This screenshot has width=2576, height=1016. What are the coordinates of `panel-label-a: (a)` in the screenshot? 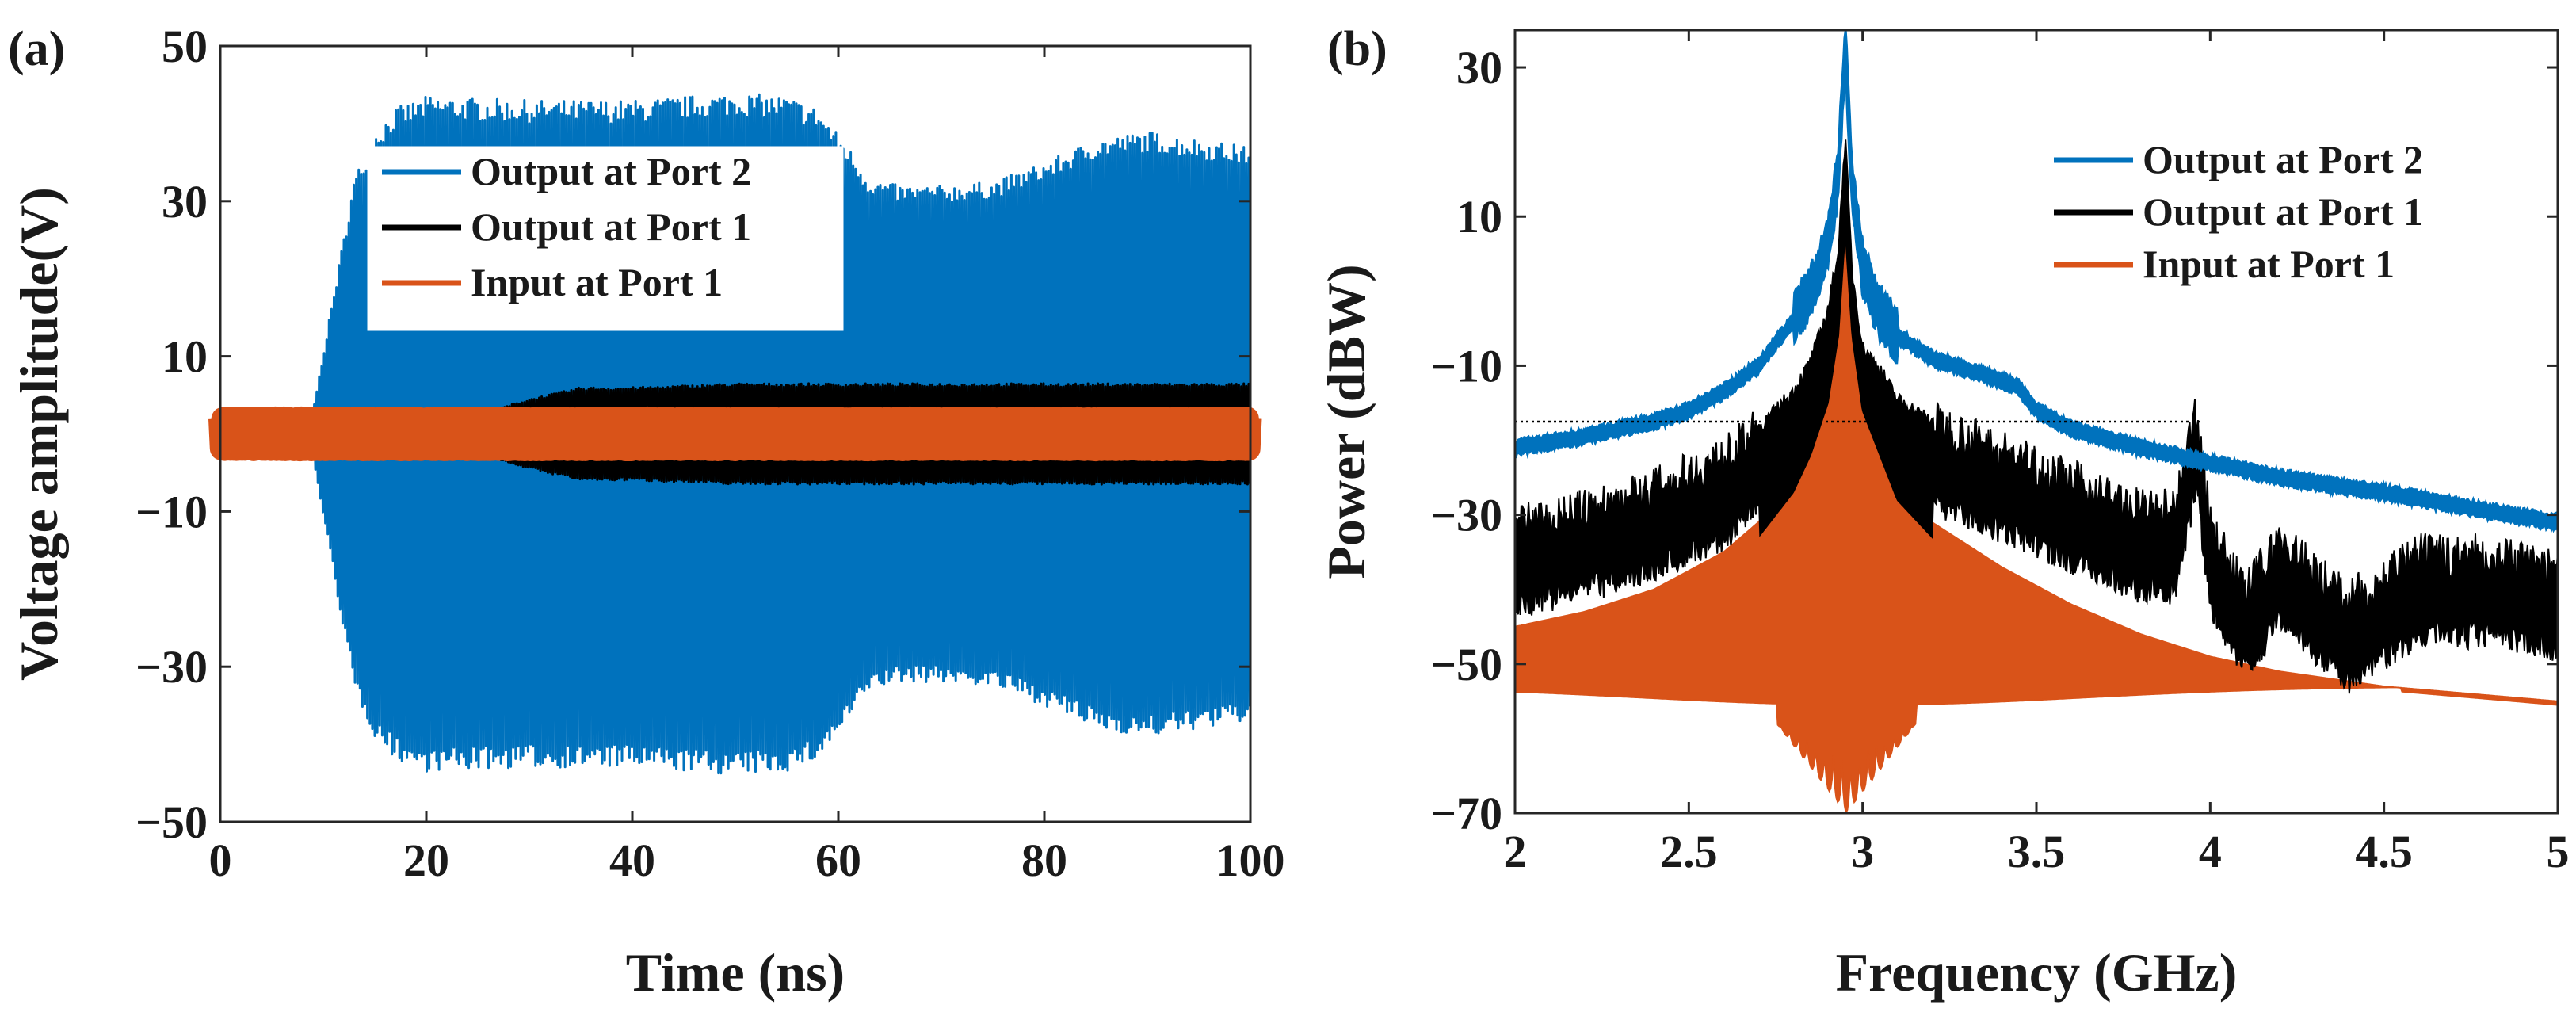 It's located at (36, 49).